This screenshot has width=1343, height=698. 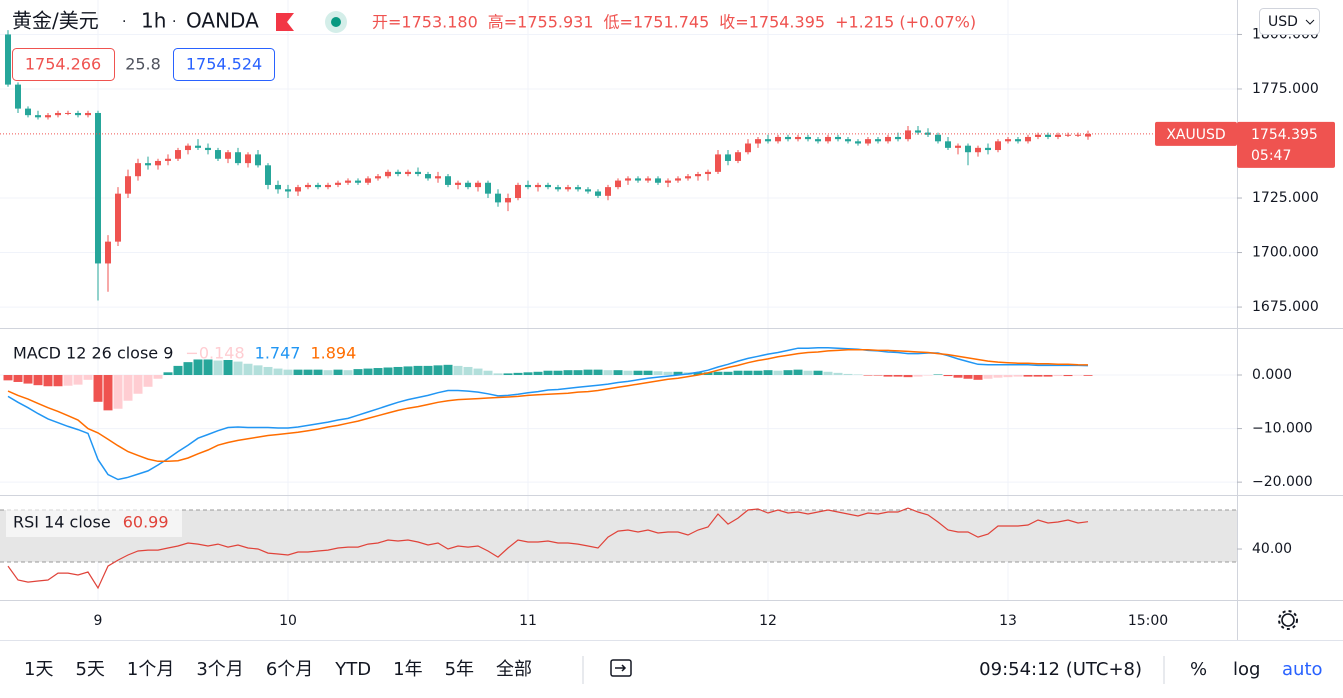 What do you see at coordinates (514, 669) in the screenshot?
I see `range-button: 全部` at bounding box center [514, 669].